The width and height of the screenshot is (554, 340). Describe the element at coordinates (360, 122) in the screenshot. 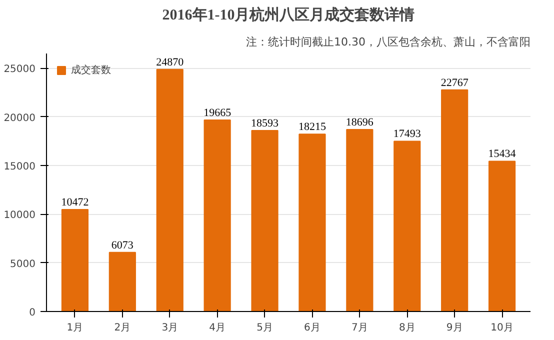

I see `data-label: 18696` at that location.